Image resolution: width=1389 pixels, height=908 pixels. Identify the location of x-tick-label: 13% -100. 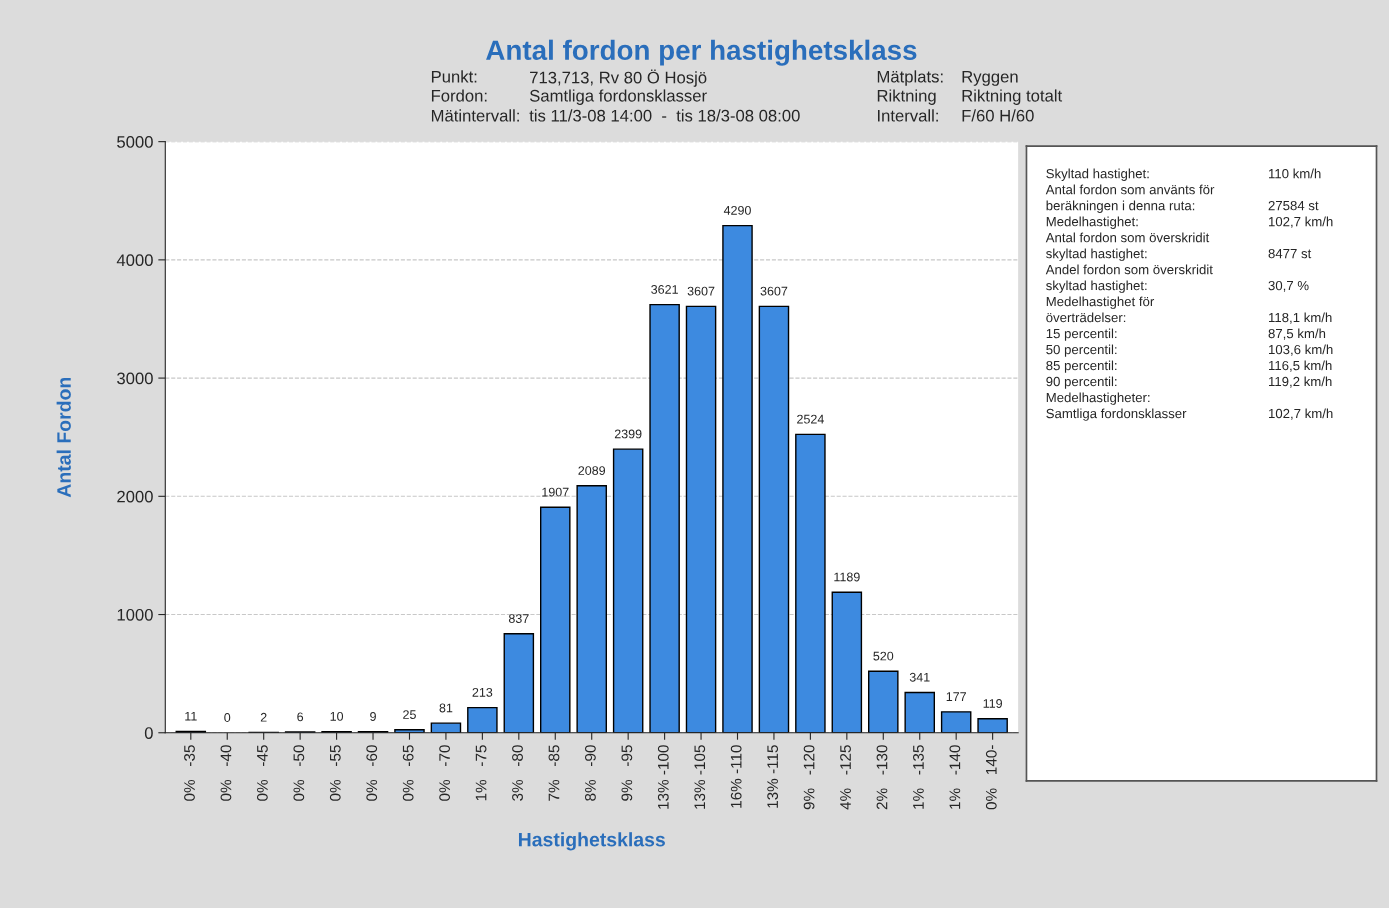
(663, 777).